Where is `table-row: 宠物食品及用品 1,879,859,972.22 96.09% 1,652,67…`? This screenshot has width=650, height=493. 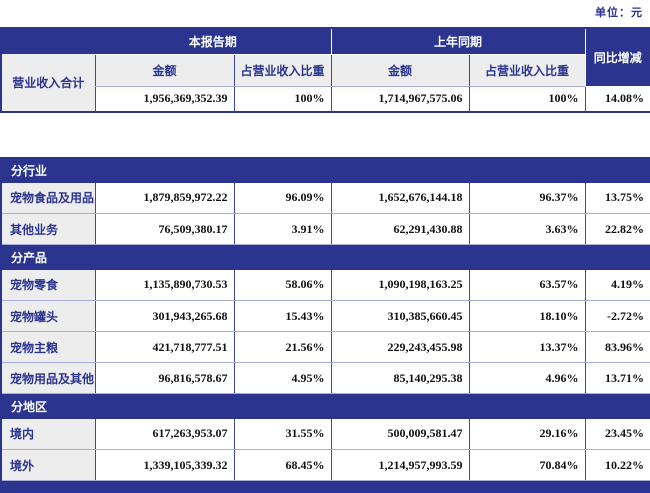
table-row: 宠物食品及用品 1,879,859,972.22 96.09% 1,652,67… is located at coordinates (325, 198).